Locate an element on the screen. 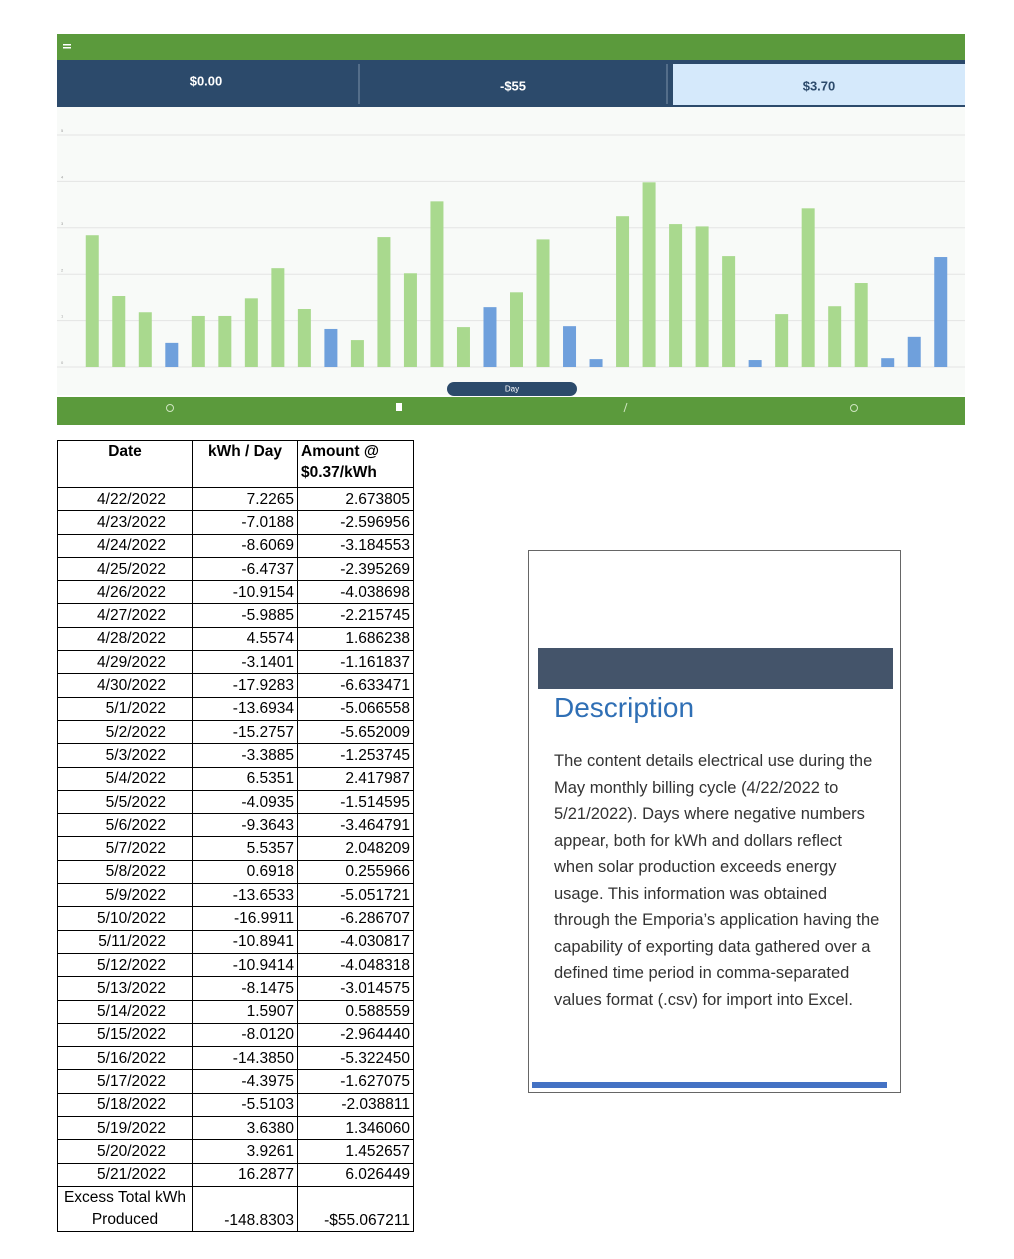 Image resolution: width=1014 pixels, height=1259 pixels. table-cell: -4.0935 is located at coordinates (245, 802).